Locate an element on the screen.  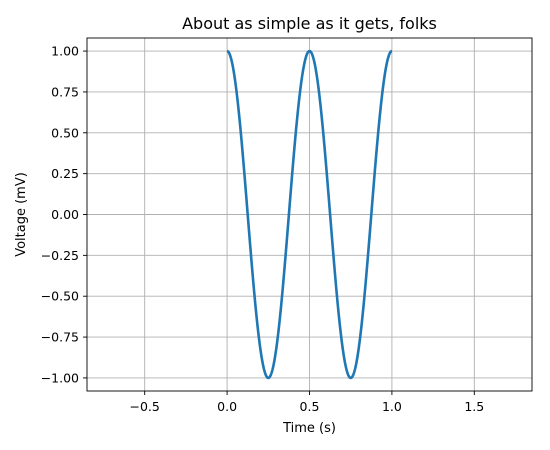
chart-title: About as simple as it gets, folks is located at coordinates (309, 23).